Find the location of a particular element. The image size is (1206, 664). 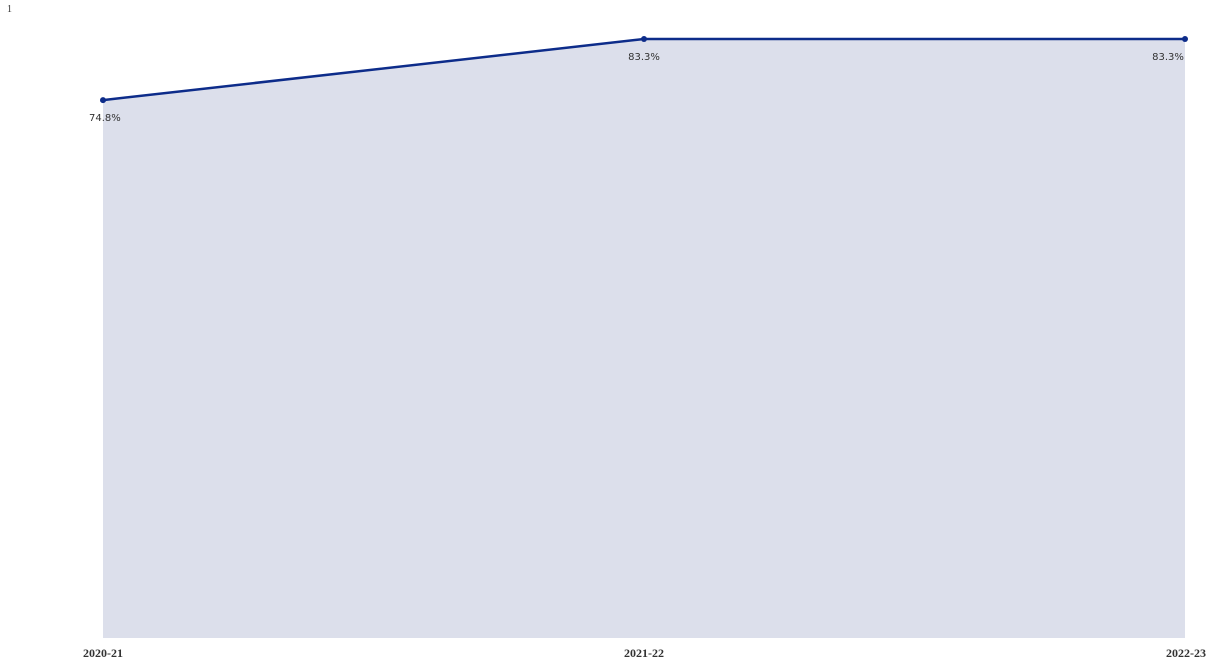

point-layer is located at coordinates (644, 70).